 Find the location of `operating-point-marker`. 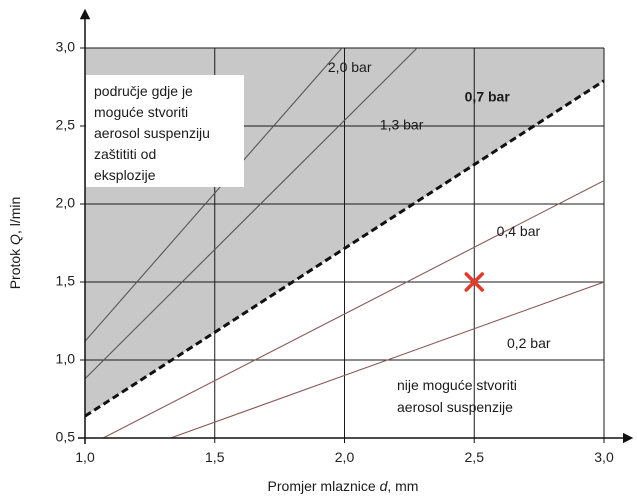

operating-point-marker is located at coordinates (474, 282).